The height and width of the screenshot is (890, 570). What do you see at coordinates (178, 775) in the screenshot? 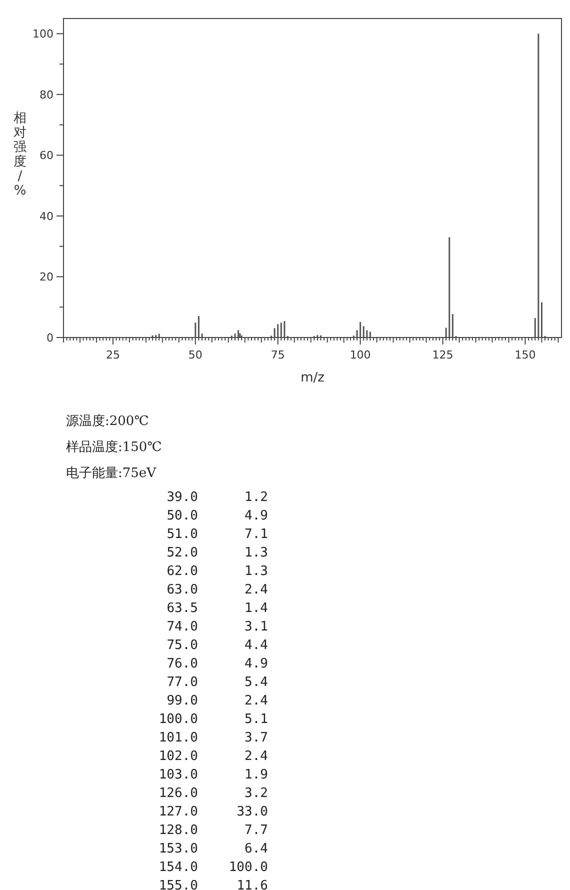
I see `text: 103.0` at bounding box center [178, 775].